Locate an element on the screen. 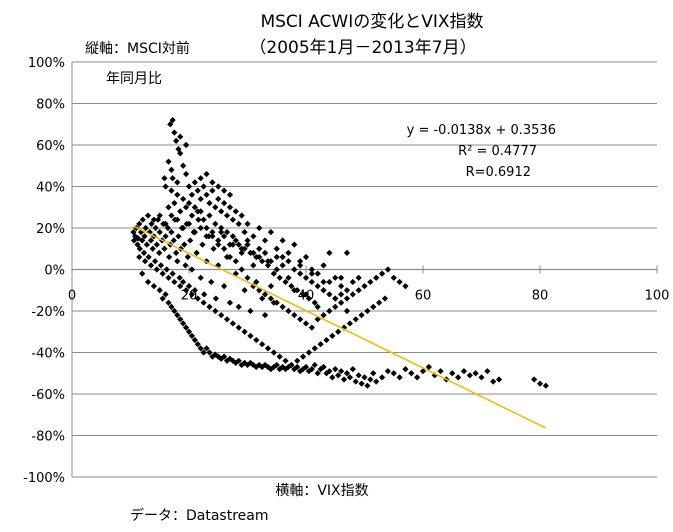  y-tick-label: 20% is located at coordinates (50, 229).